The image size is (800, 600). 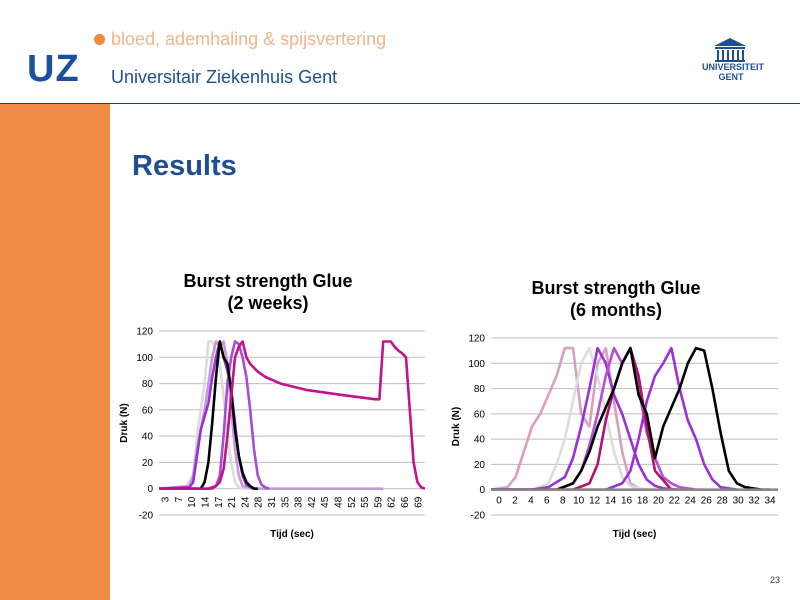 I want to click on x-tick-label: 3, so click(x=166, y=499).